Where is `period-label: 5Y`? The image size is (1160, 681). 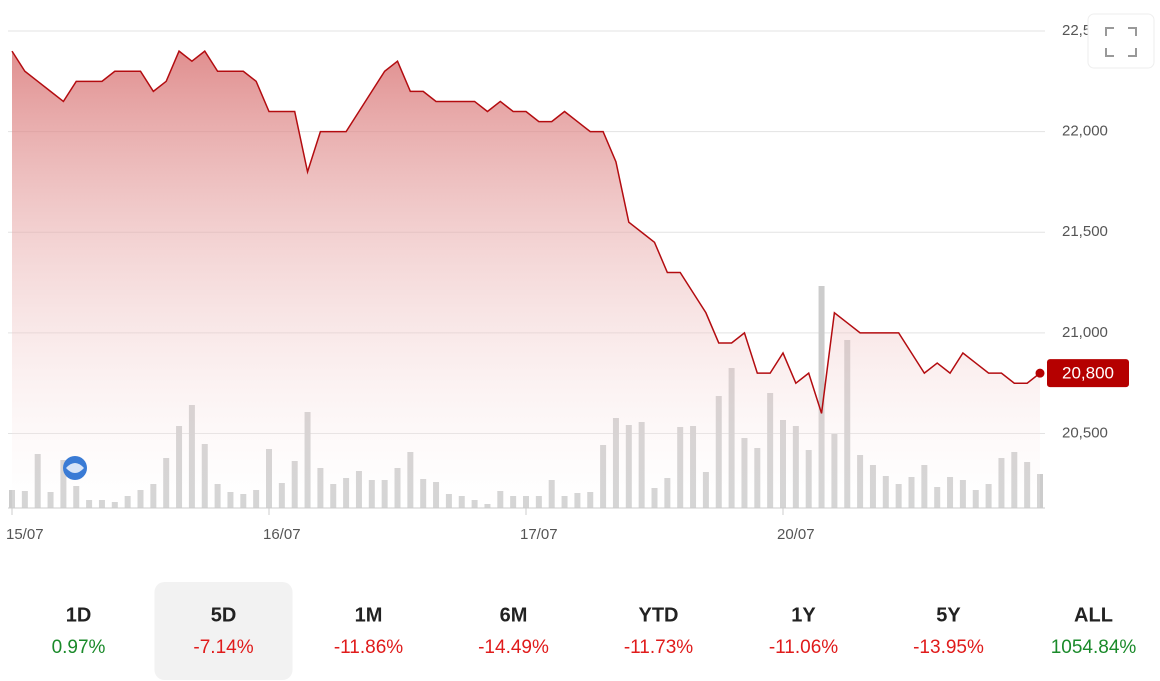
period-label: 5Y is located at coordinates (948, 615).